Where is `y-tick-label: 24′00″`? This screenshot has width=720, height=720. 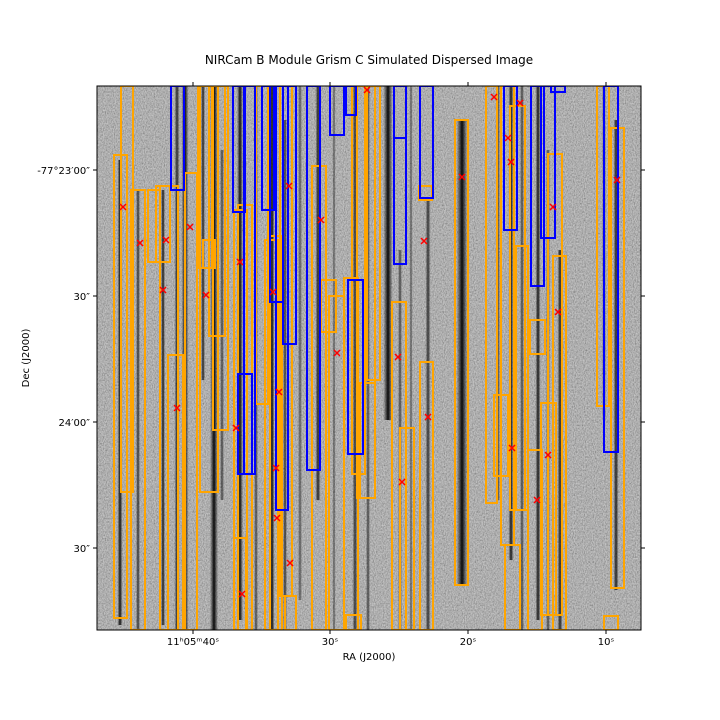
y-tick-label: 24′00″ is located at coordinates (75, 423).